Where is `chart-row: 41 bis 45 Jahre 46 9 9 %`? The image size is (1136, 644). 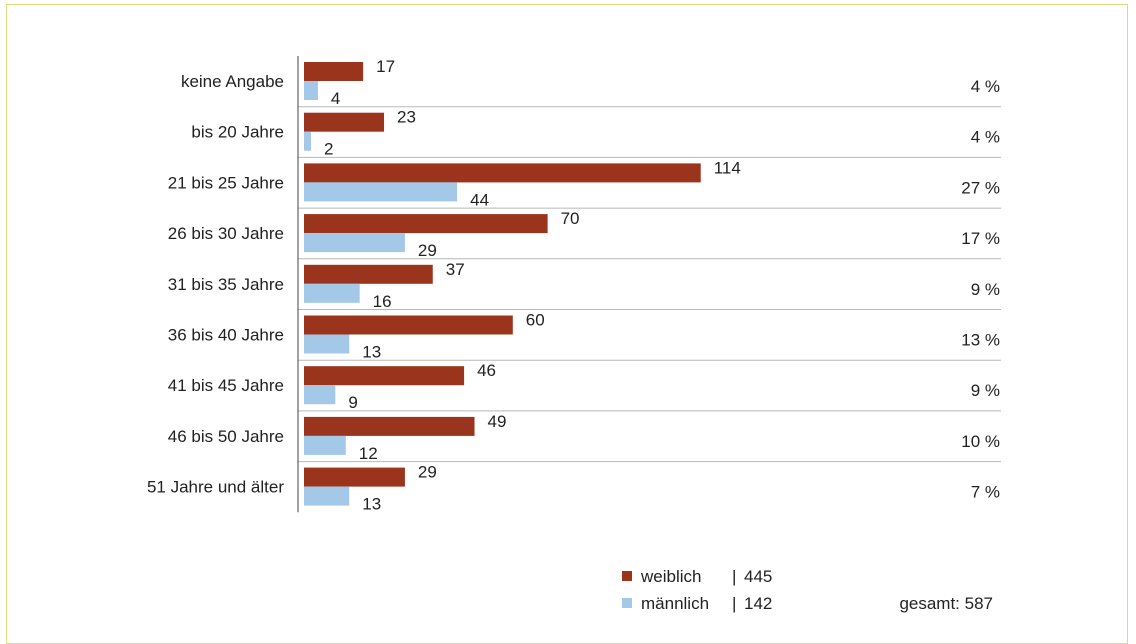 chart-row: 41 bis 45 Jahre 46 9 9 % is located at coordinates (584, 386).